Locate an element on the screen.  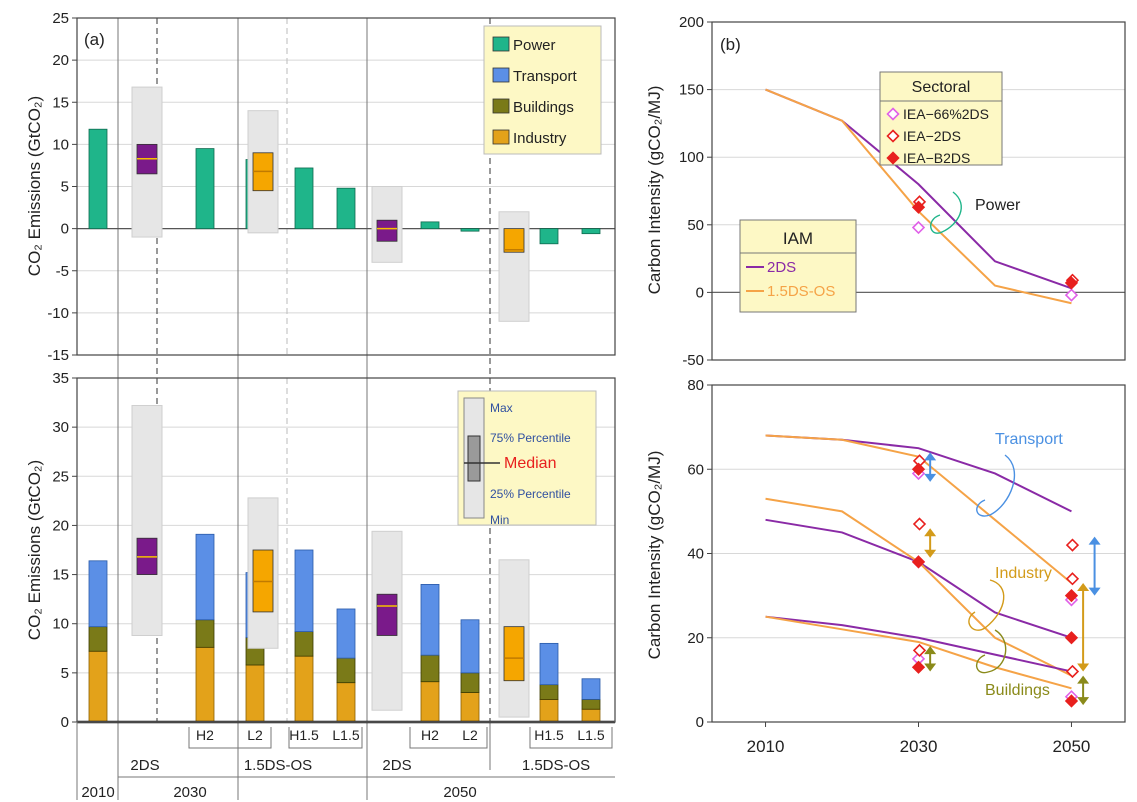
annotation-power: Power is located at coordinates (998, 205).